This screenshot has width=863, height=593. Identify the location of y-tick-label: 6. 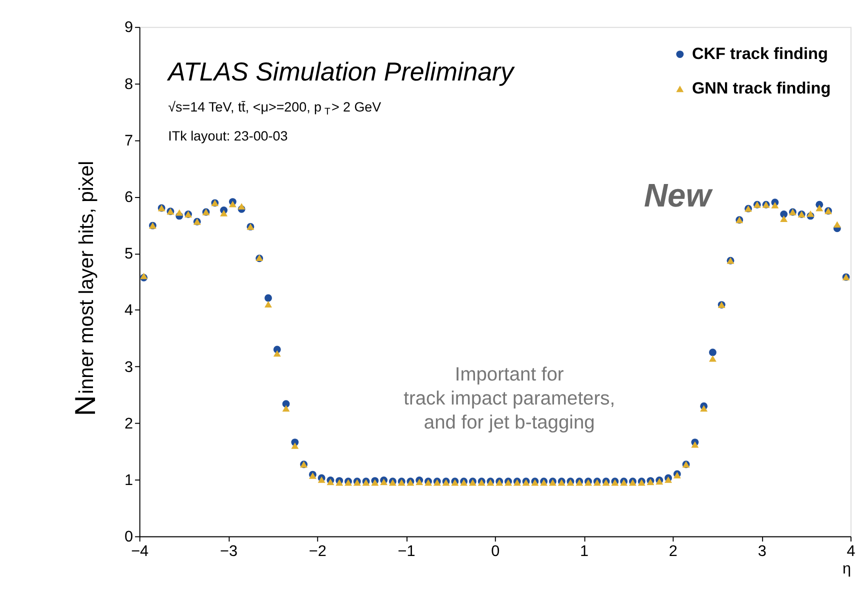
(129, 197).